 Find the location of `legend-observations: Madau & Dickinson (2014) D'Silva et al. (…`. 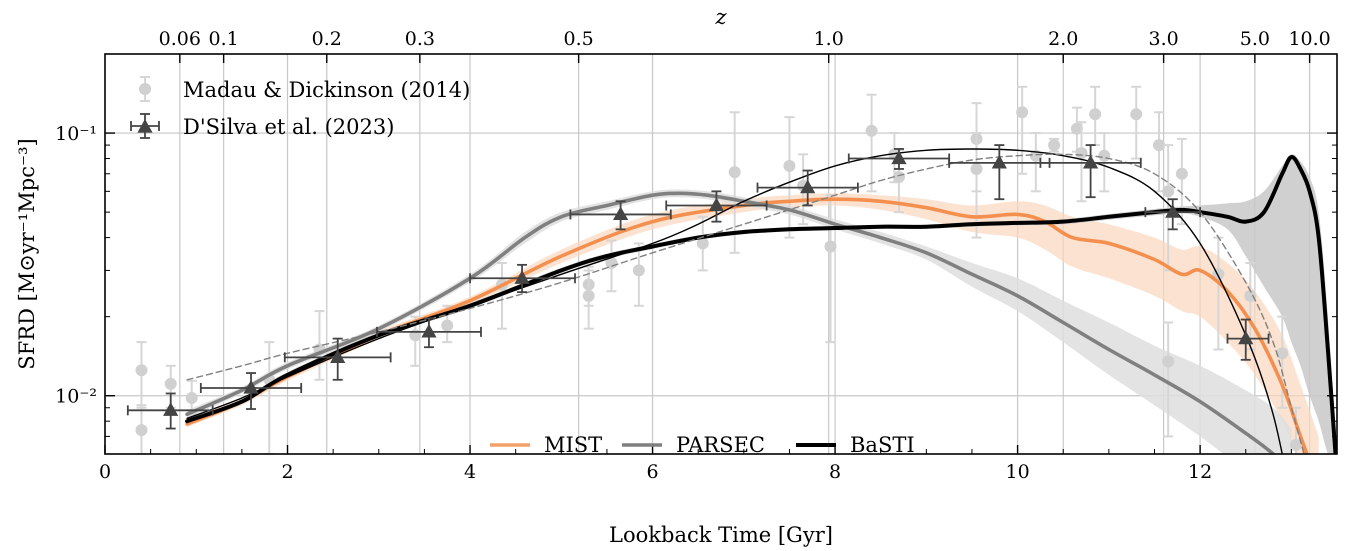

legend-observations: Madau & Dickinson (2014) D'Silva et al. (… is located at coordinates (300, 107).